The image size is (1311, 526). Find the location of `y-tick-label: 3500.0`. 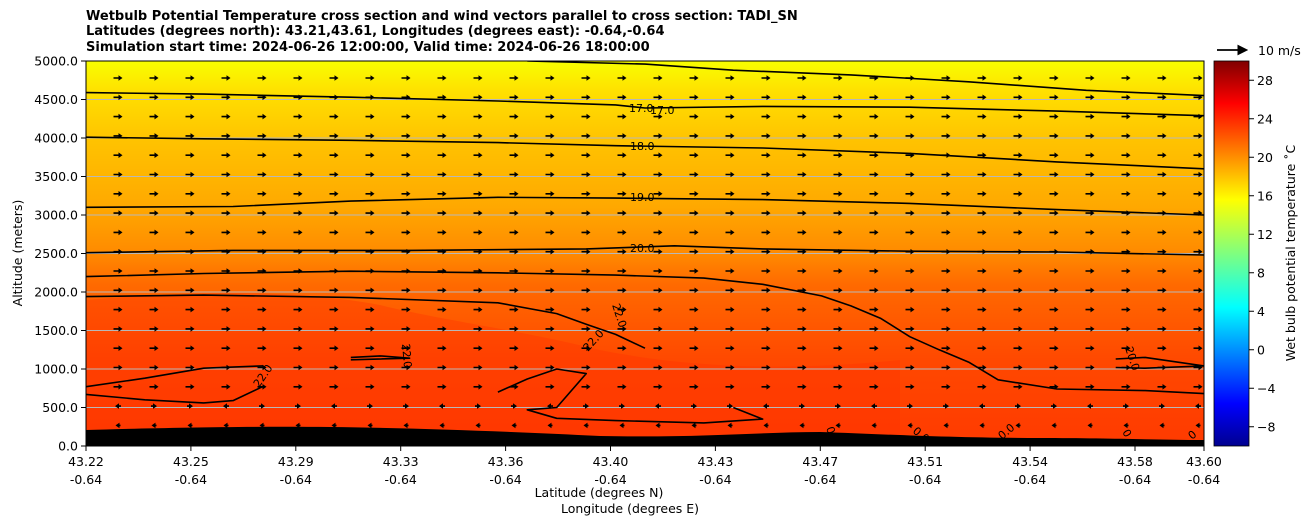

y-tick-label: 3500.0 is located at coordinates (56, 176).